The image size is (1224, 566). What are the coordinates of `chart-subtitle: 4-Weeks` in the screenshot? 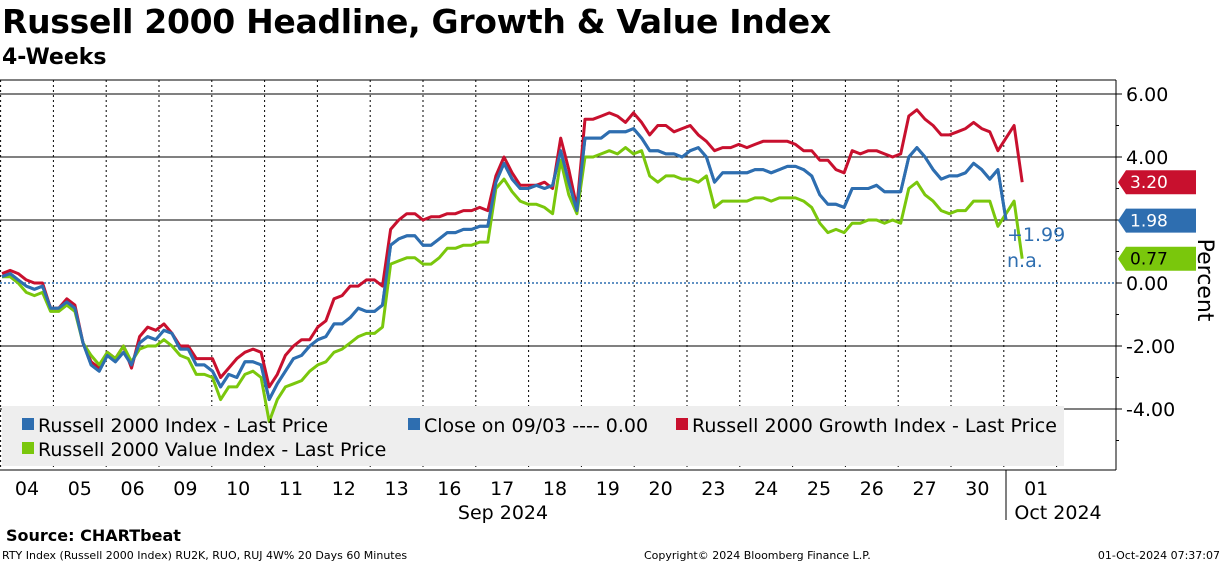 It's located at (54, 57).